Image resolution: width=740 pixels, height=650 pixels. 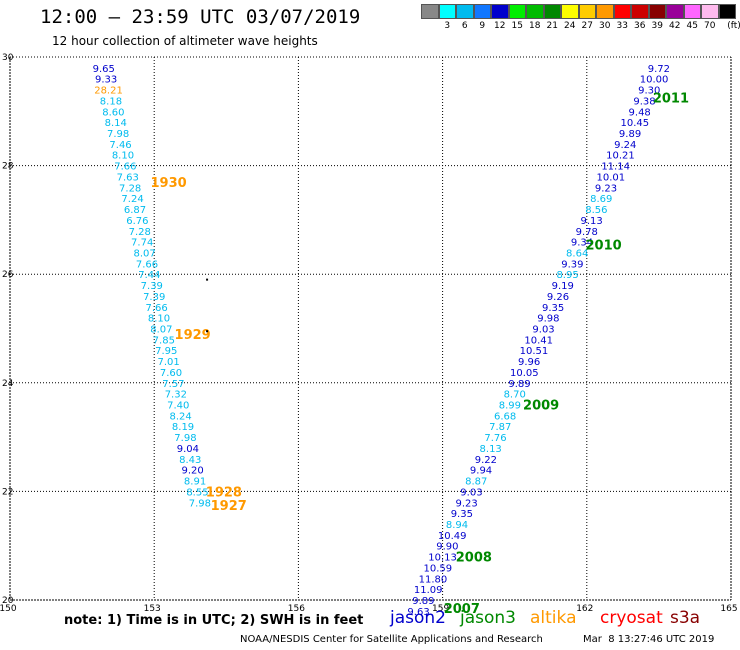 I want to click on colorbar-label: 3, so click(x=447, y=26).